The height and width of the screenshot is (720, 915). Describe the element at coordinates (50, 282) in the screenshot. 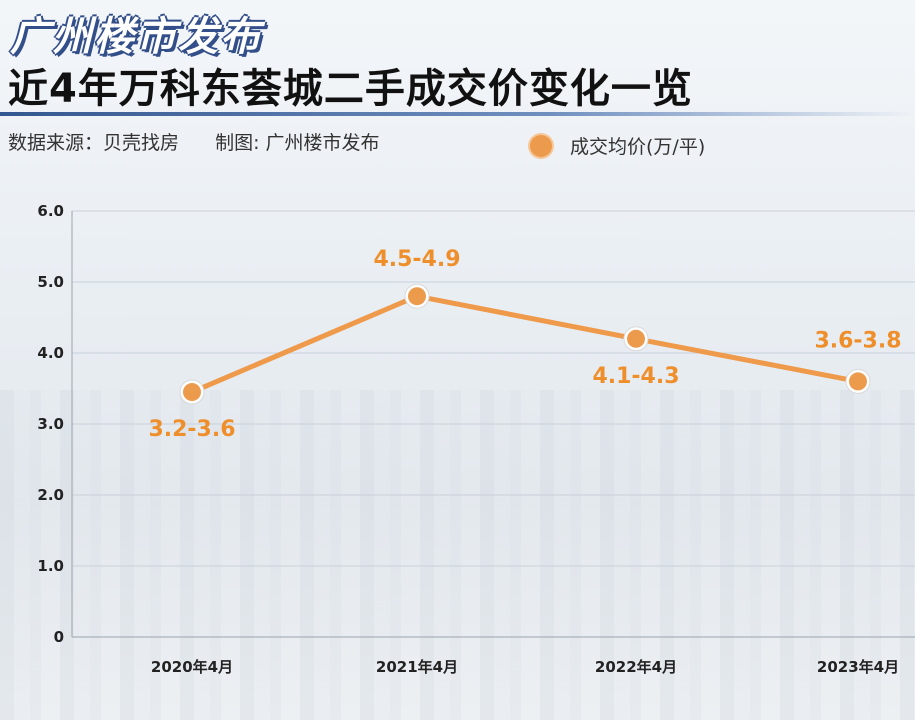

I see `y-tick-label: 5.0` at that location.